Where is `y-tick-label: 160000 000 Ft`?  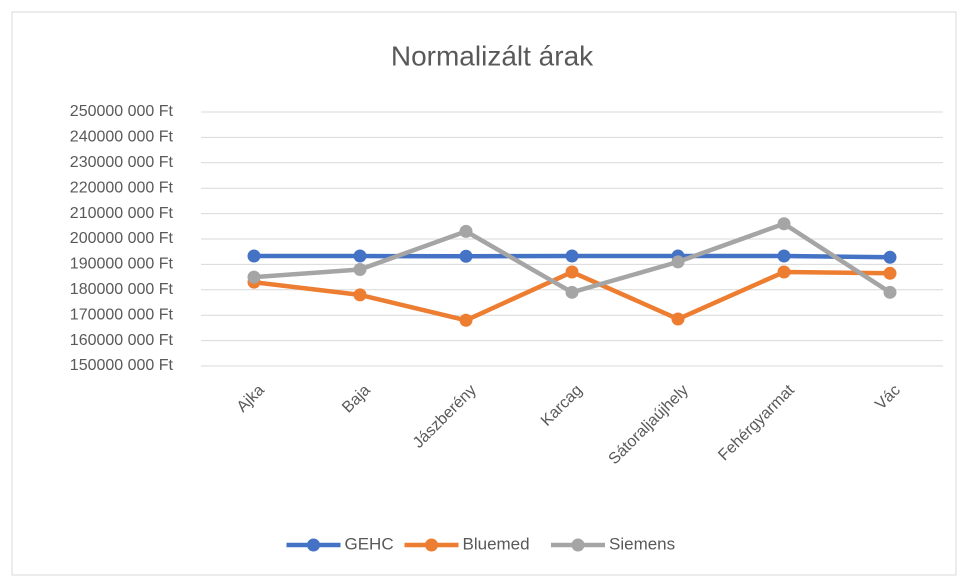 y-tick-label: 160000 000 Ft is located at coordinates (122, 340).